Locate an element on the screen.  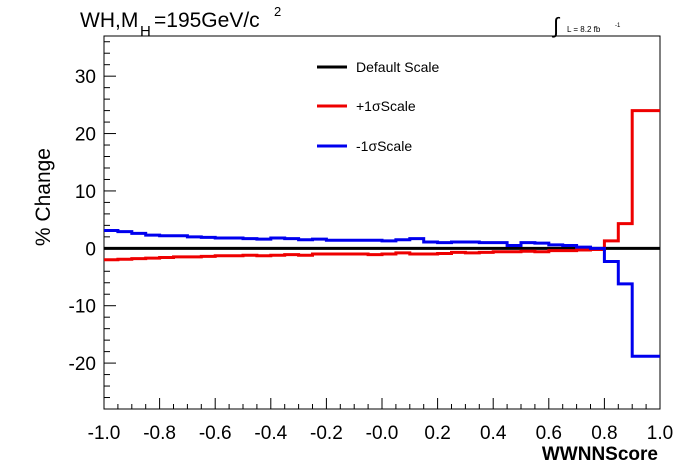
x-tick-label: 0.6 is located at coordinates (549, 433).